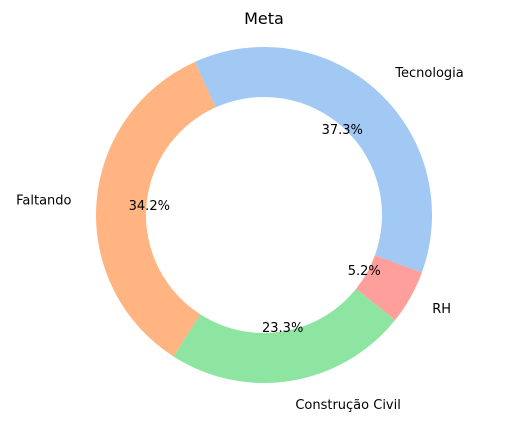 This screenshot has height=422, width=527. What do you see at coordinates (441, 309) in the screenshot?
I see `slice-label-rh: RH` at bounding box center [441, 309].